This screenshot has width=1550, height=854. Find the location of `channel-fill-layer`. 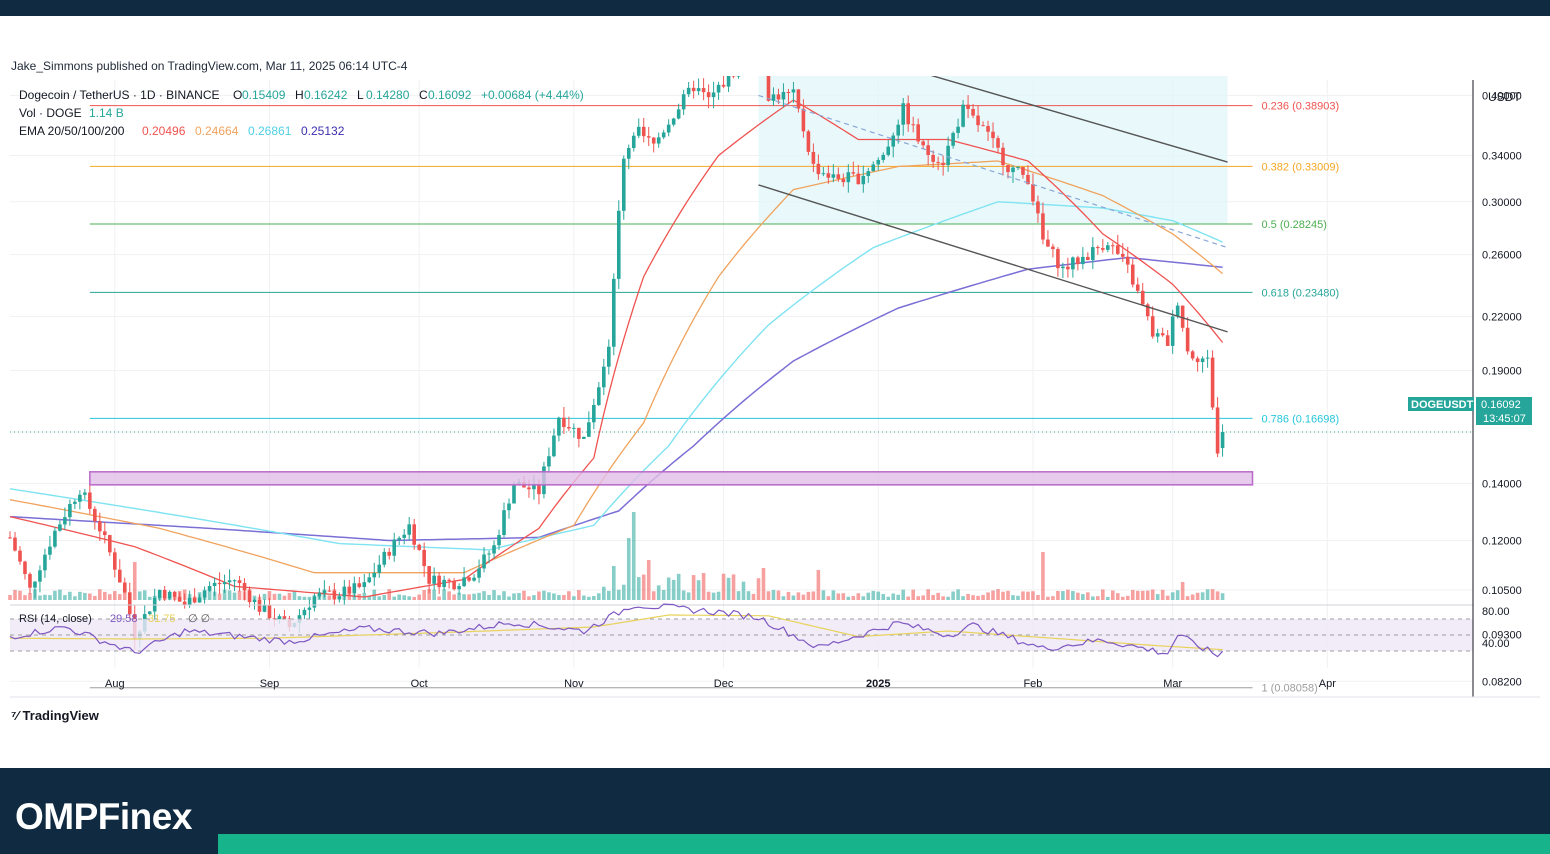

channel-fill-layer is located at coordinates (993, 150).